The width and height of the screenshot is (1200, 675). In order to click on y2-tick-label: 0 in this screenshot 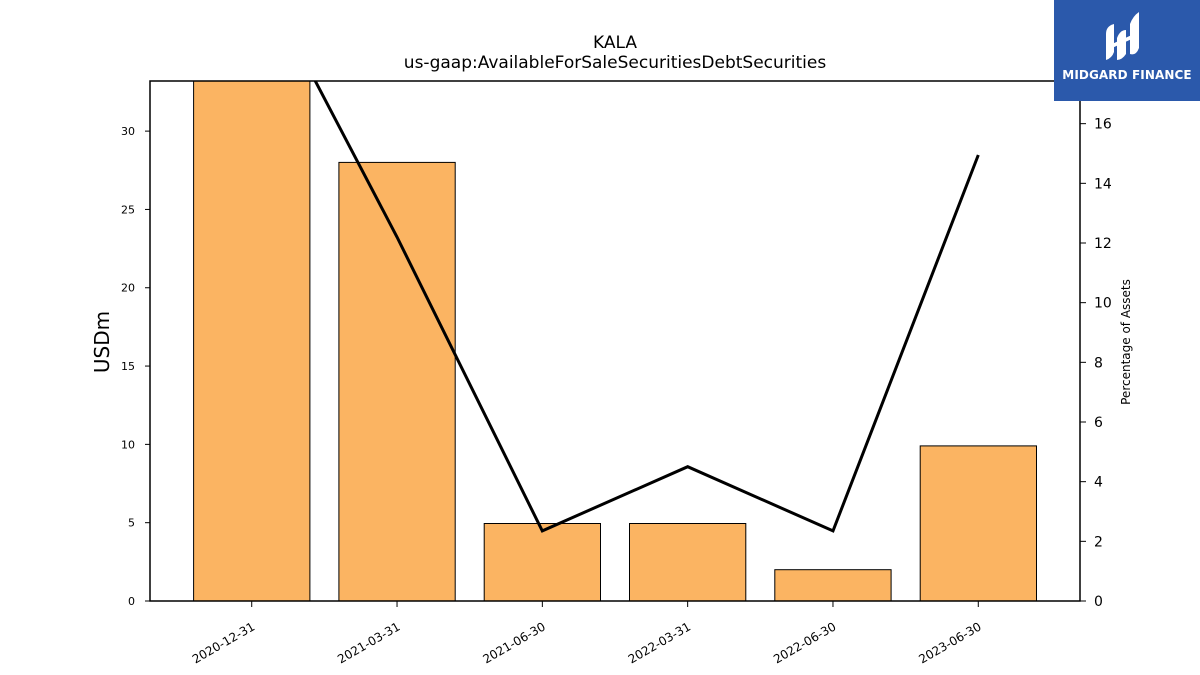, I will do `click(1098, 602)`.